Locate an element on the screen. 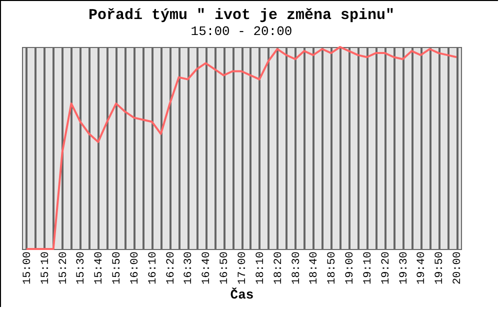  x-tick-label: 19:50 is located at coordinates (440, 268).